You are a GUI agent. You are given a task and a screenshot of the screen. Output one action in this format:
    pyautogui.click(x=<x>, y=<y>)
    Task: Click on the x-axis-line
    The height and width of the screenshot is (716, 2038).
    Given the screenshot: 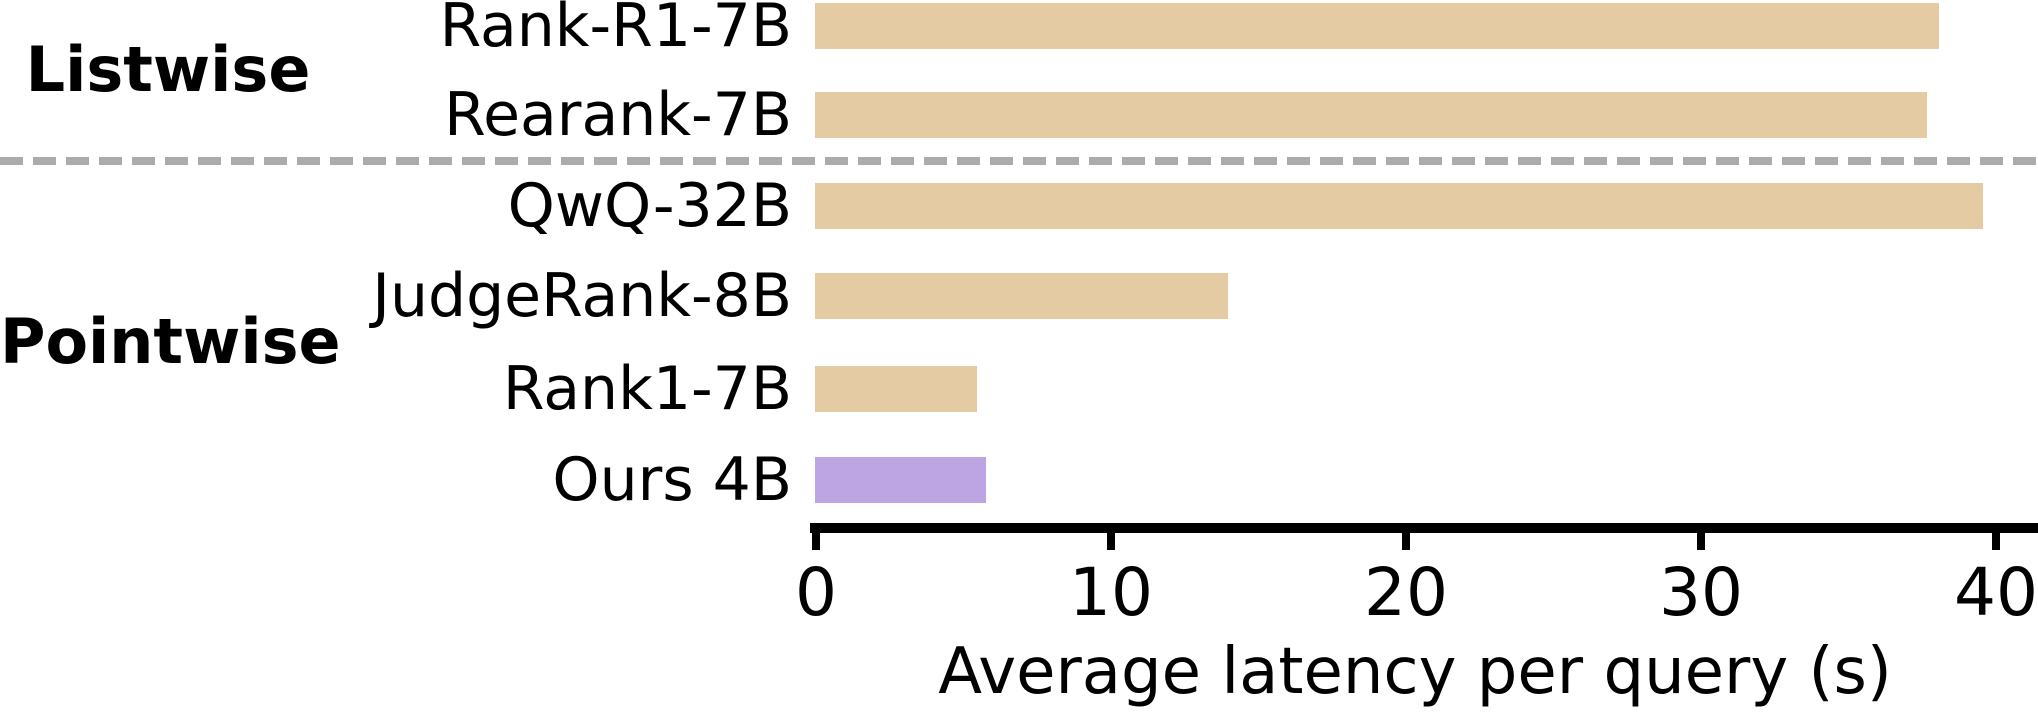 What is the action you would take?
    pyautogui.click(x=1424, y=528)
    